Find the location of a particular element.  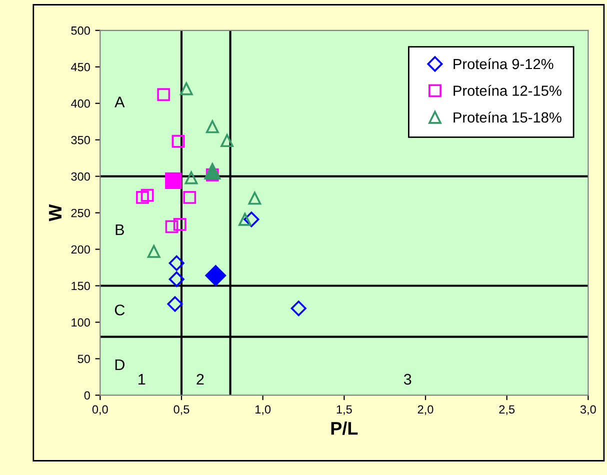

y-tick-label: 100 is located at coordinates (81, 322).